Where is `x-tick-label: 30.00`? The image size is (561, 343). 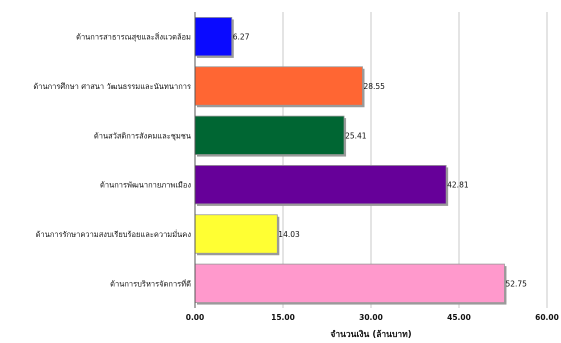 x-tick-label: 30.00 is located at coordinates (371, 317).